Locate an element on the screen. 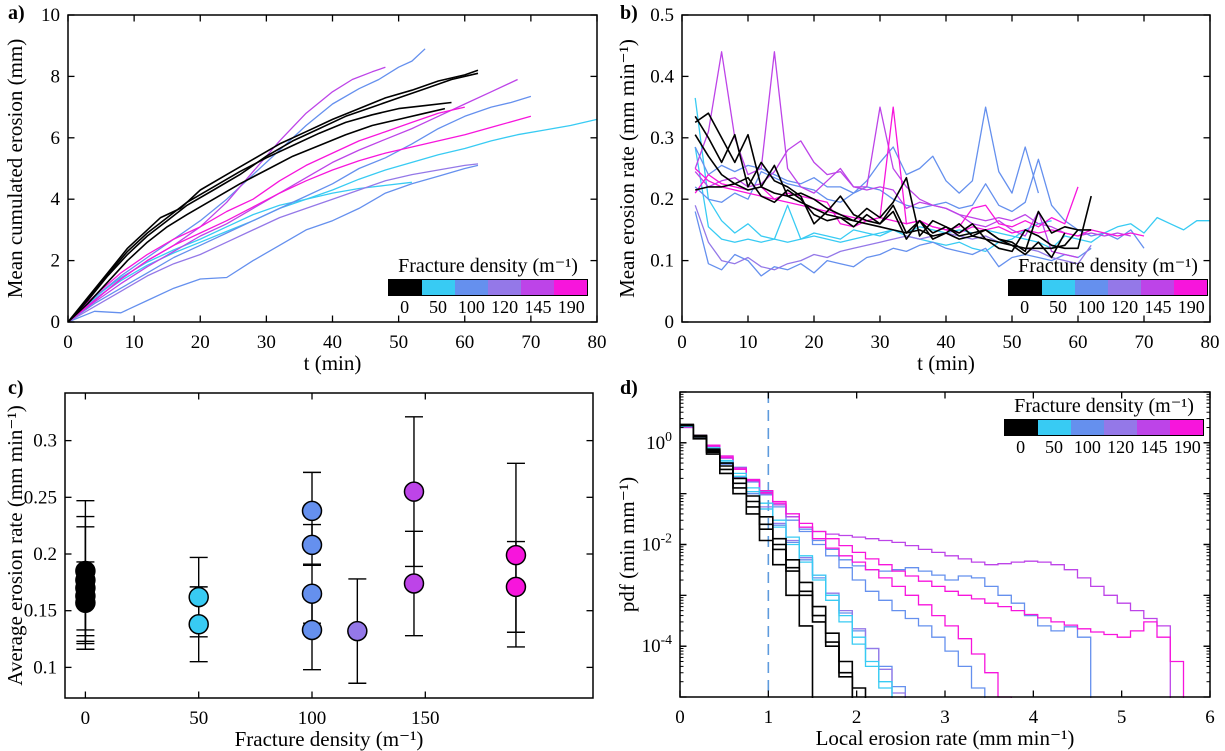 This screenshot has width=1225, height=751. y-axis-label: Average erosion rate (mm min⁻¹) is located at coordinates (15, 545).